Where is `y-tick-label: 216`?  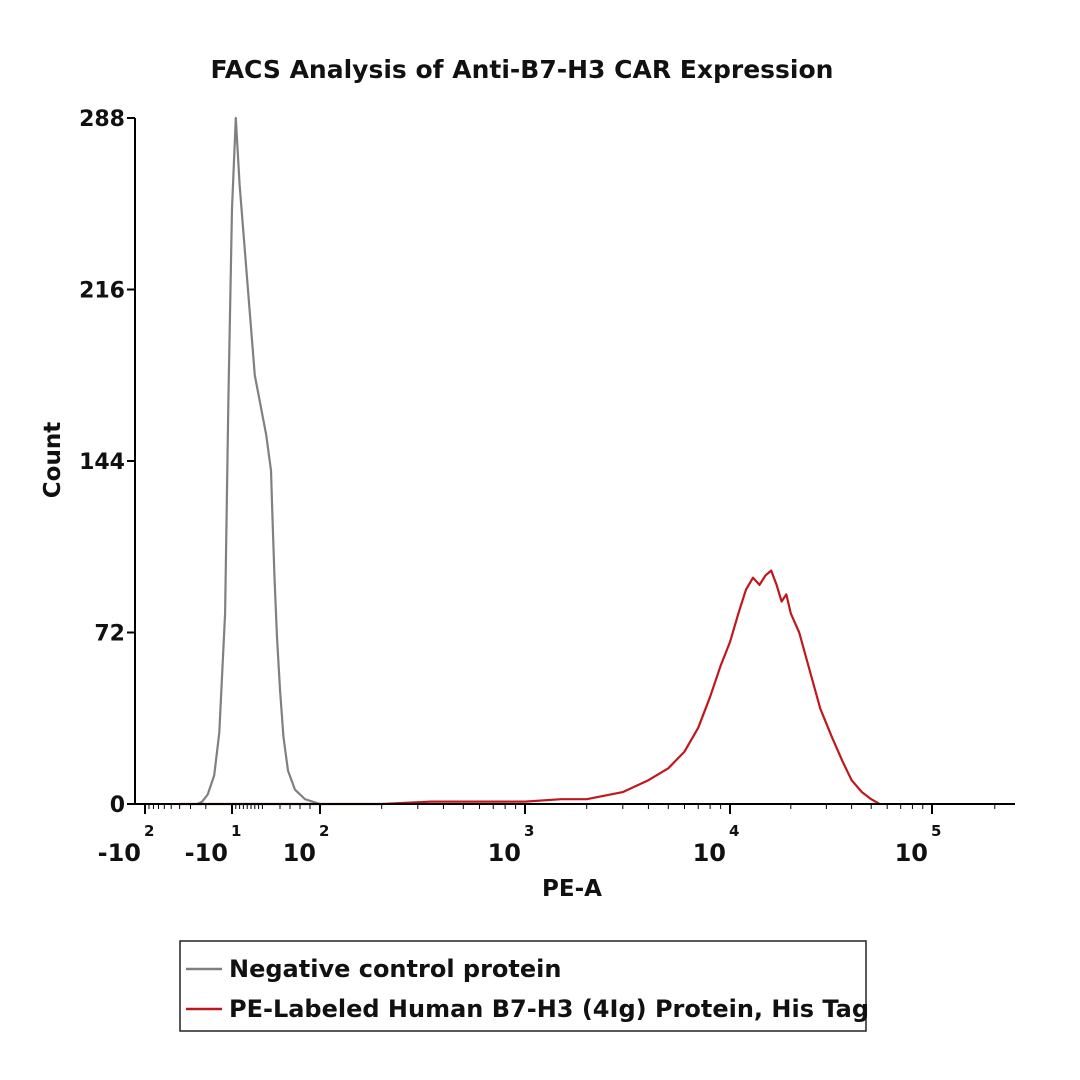
y-tick-label: 216 is located at coordinates (102, 291).